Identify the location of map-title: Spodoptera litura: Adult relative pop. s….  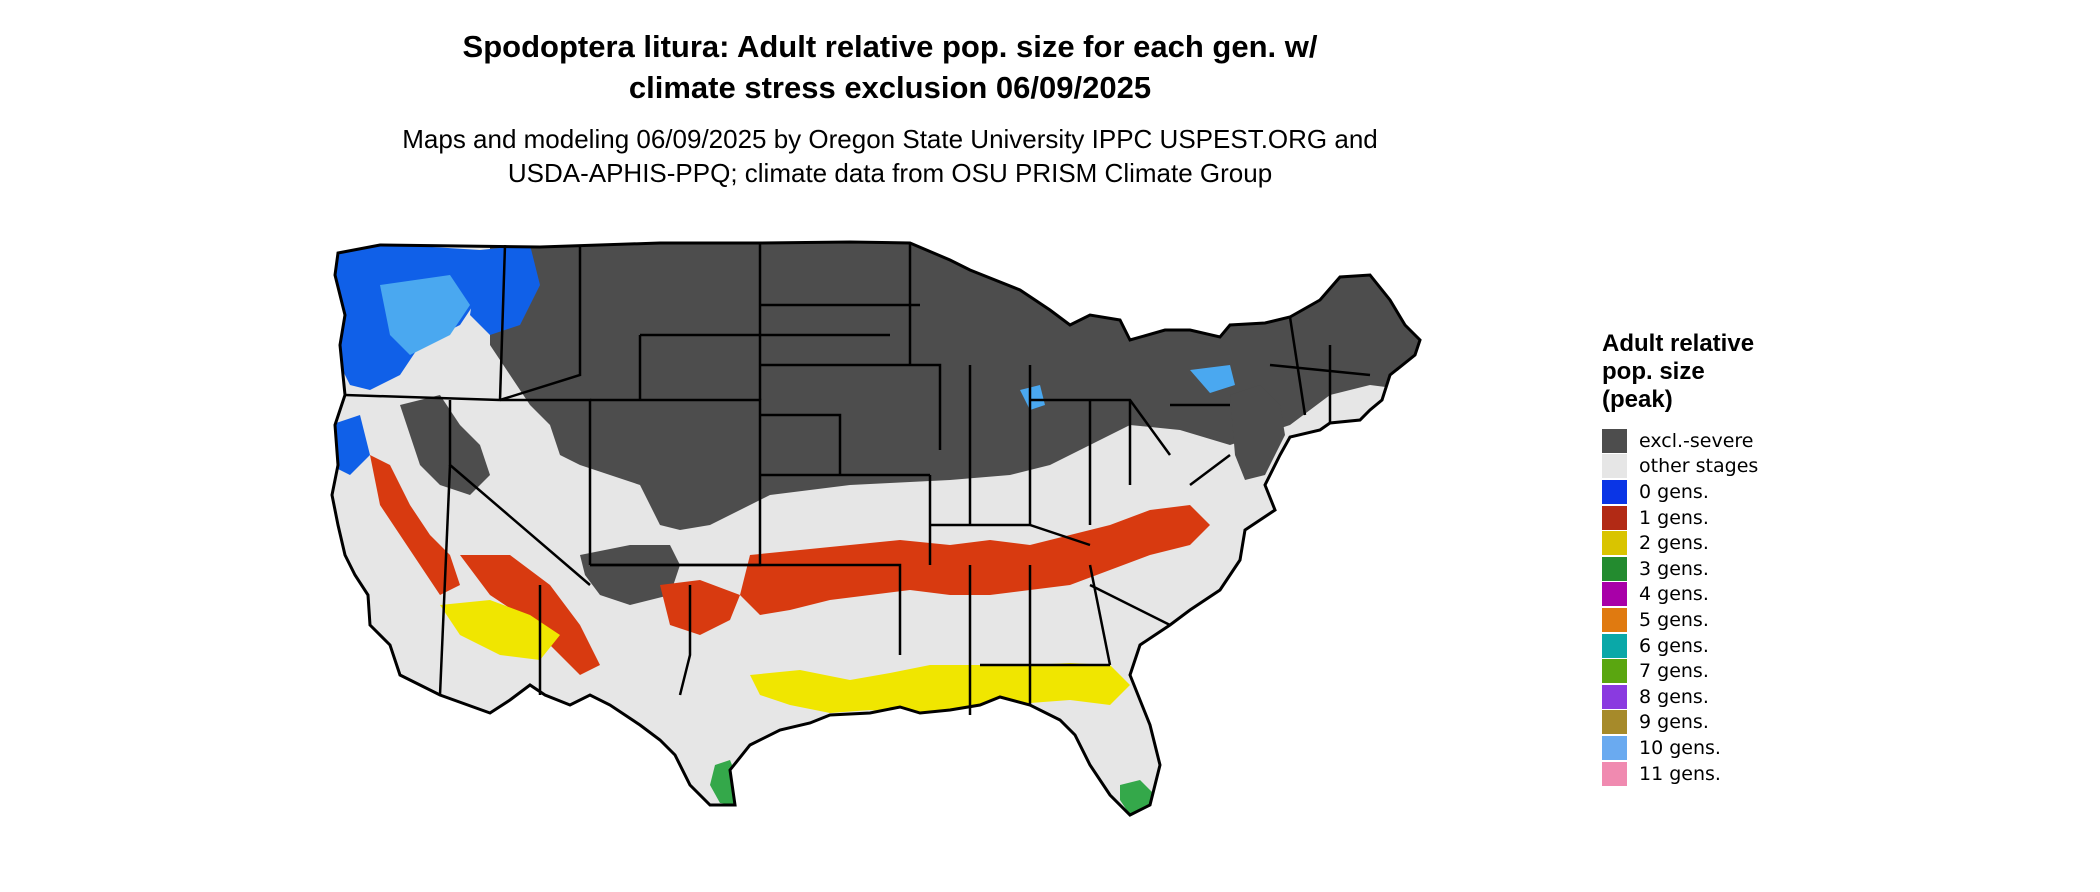
(890, 67).